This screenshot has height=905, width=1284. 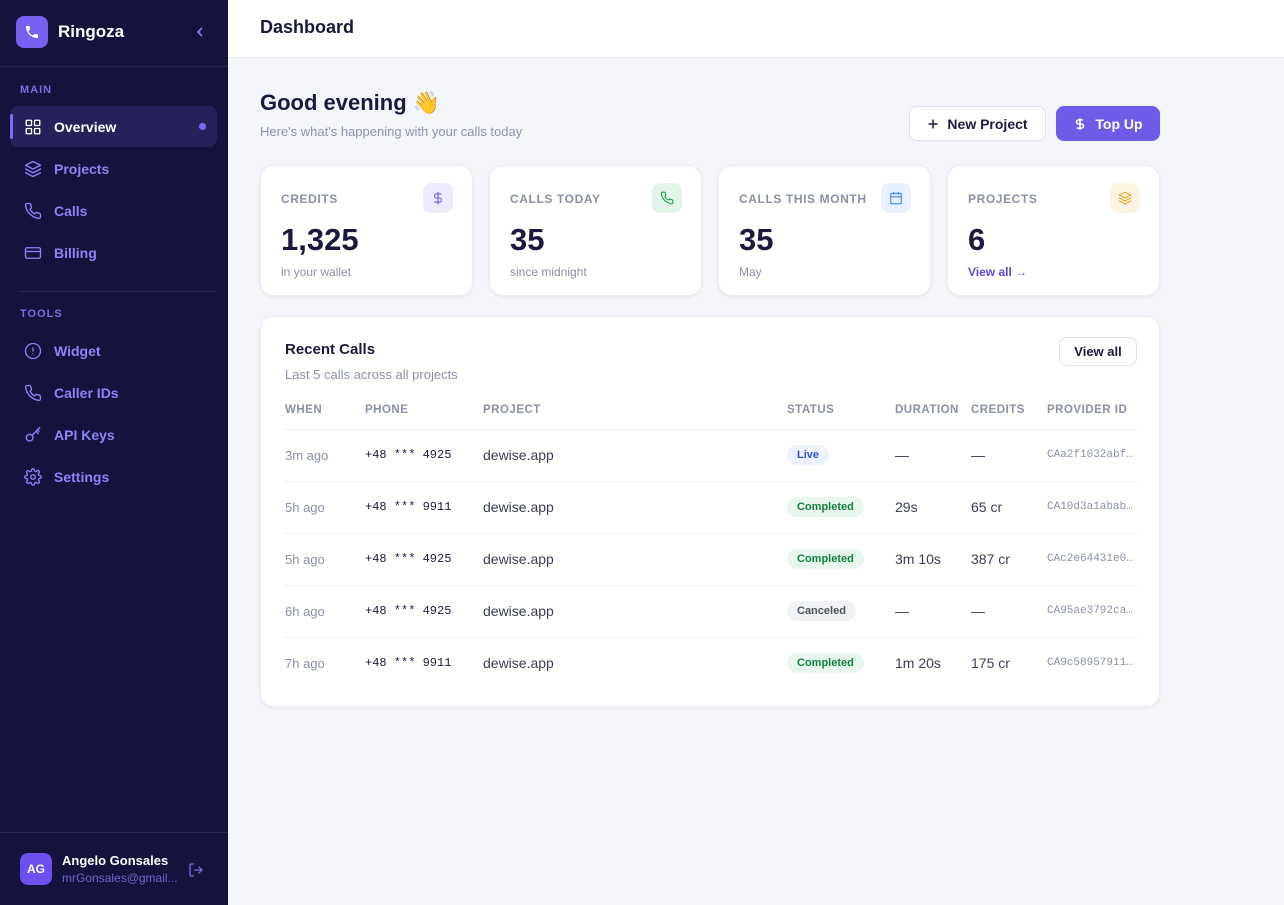 What do you see at coordinates (998, 272) in the screenshot?
I see `stat-link: View all →` at bounding box center [998, 272].